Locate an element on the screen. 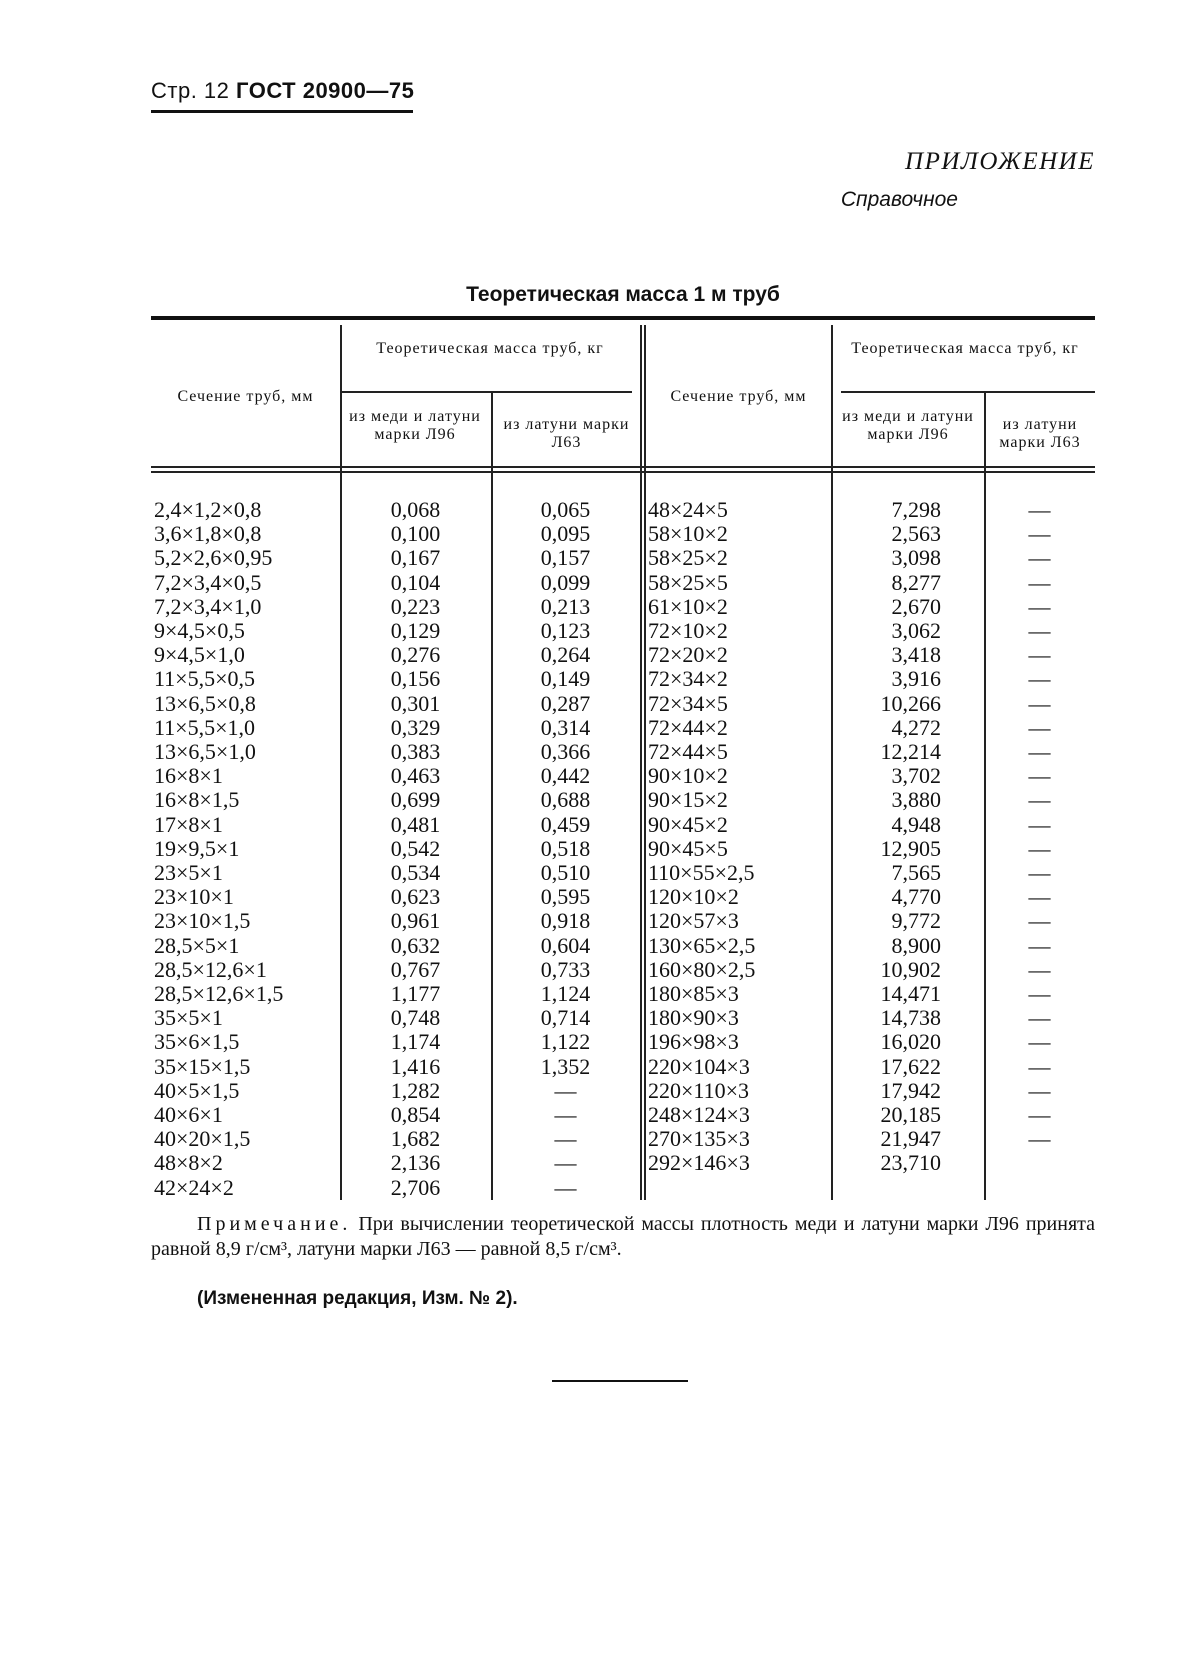  section-cell: 72×44×2 is located at coordinates (688, 727).